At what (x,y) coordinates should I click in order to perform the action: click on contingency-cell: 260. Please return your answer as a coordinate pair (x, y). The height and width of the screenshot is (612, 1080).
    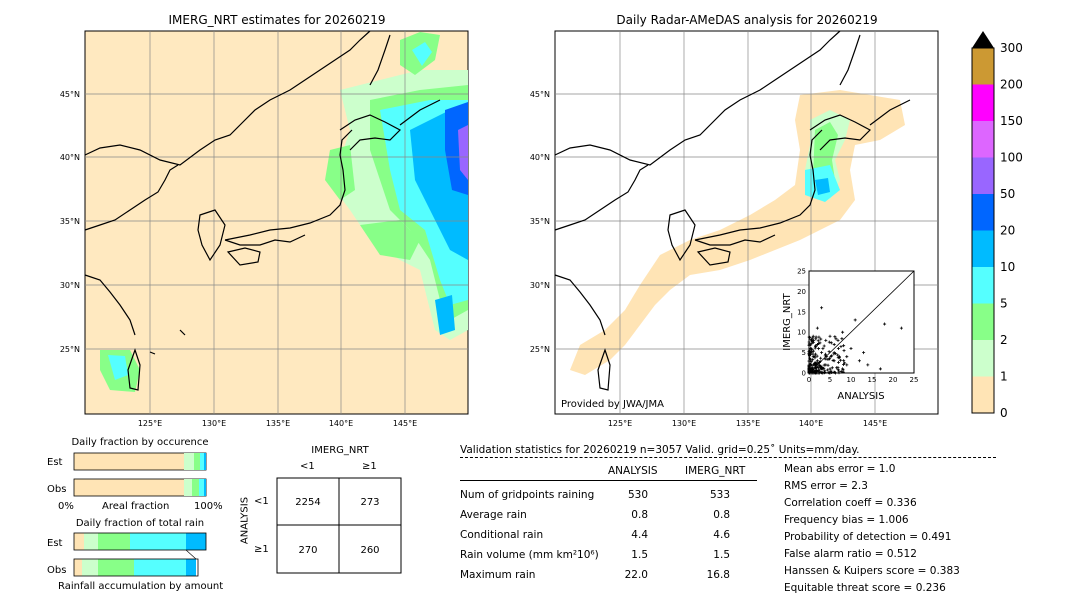
    Looking at the image, I should click on (369, 550).